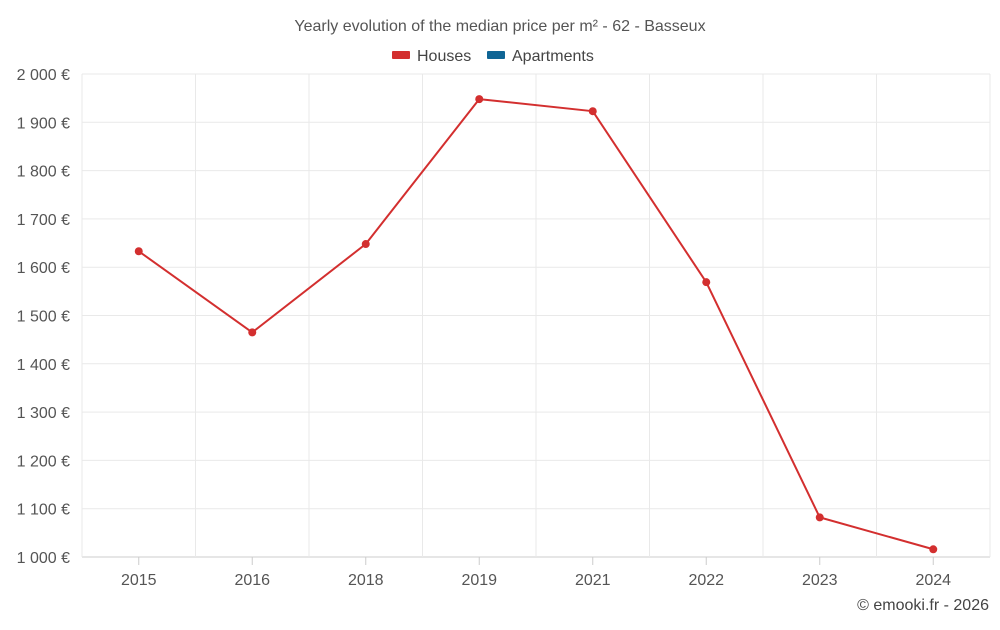 The image size is (1000, 630). I want to click on x-tick-label: 2022, so click(706, 580).